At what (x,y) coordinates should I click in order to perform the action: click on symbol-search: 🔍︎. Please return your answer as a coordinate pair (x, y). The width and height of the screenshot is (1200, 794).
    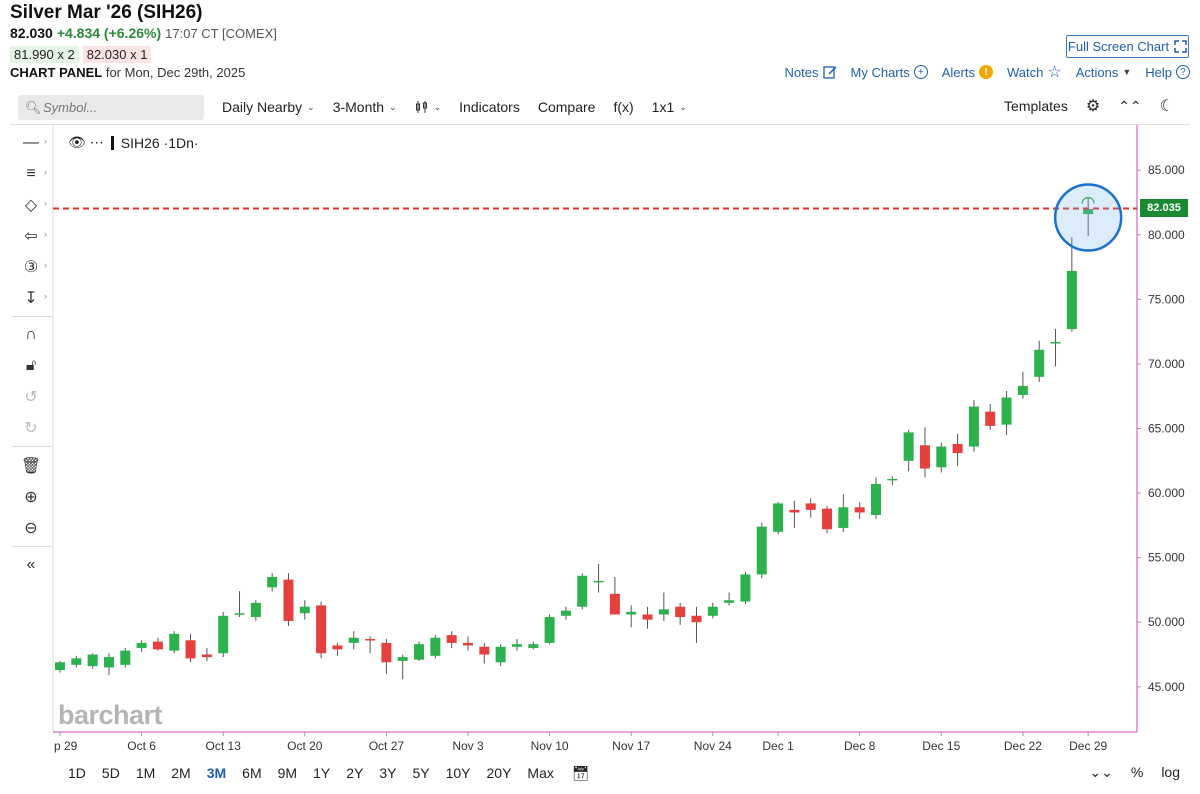
    Looking at the image, I should click on (111, 107).